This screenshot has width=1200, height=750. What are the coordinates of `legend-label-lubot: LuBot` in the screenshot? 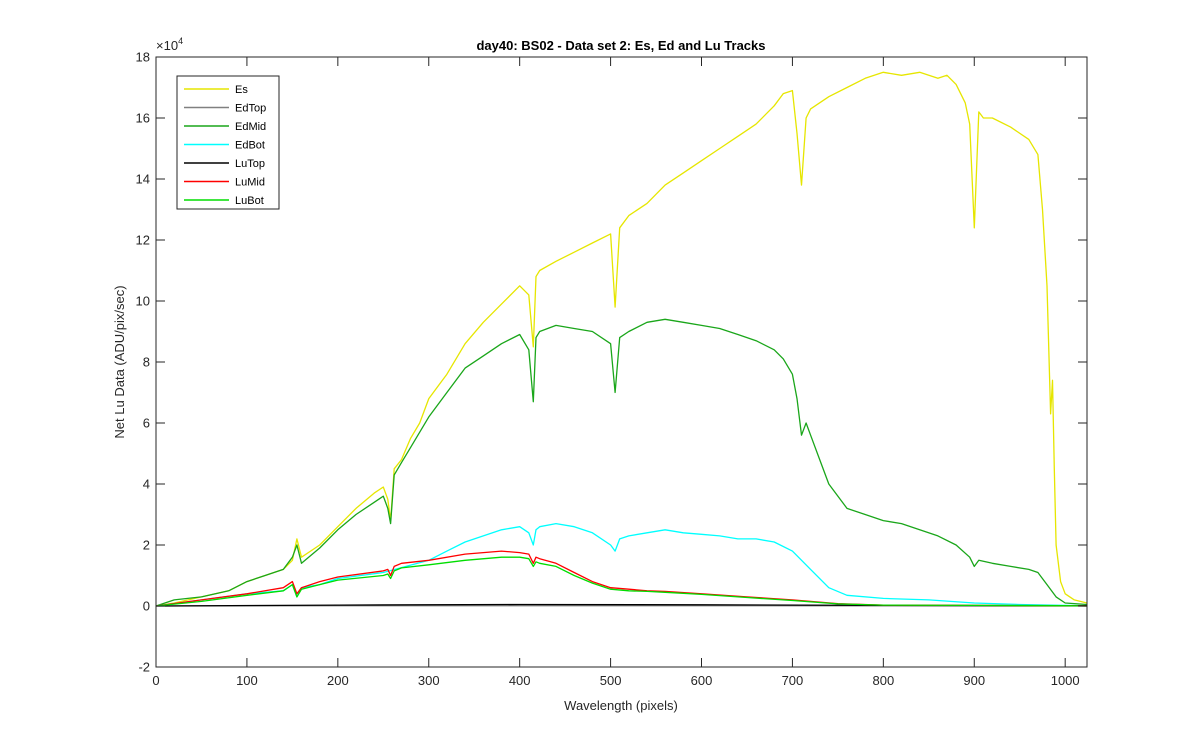 It's located at (249, 201).